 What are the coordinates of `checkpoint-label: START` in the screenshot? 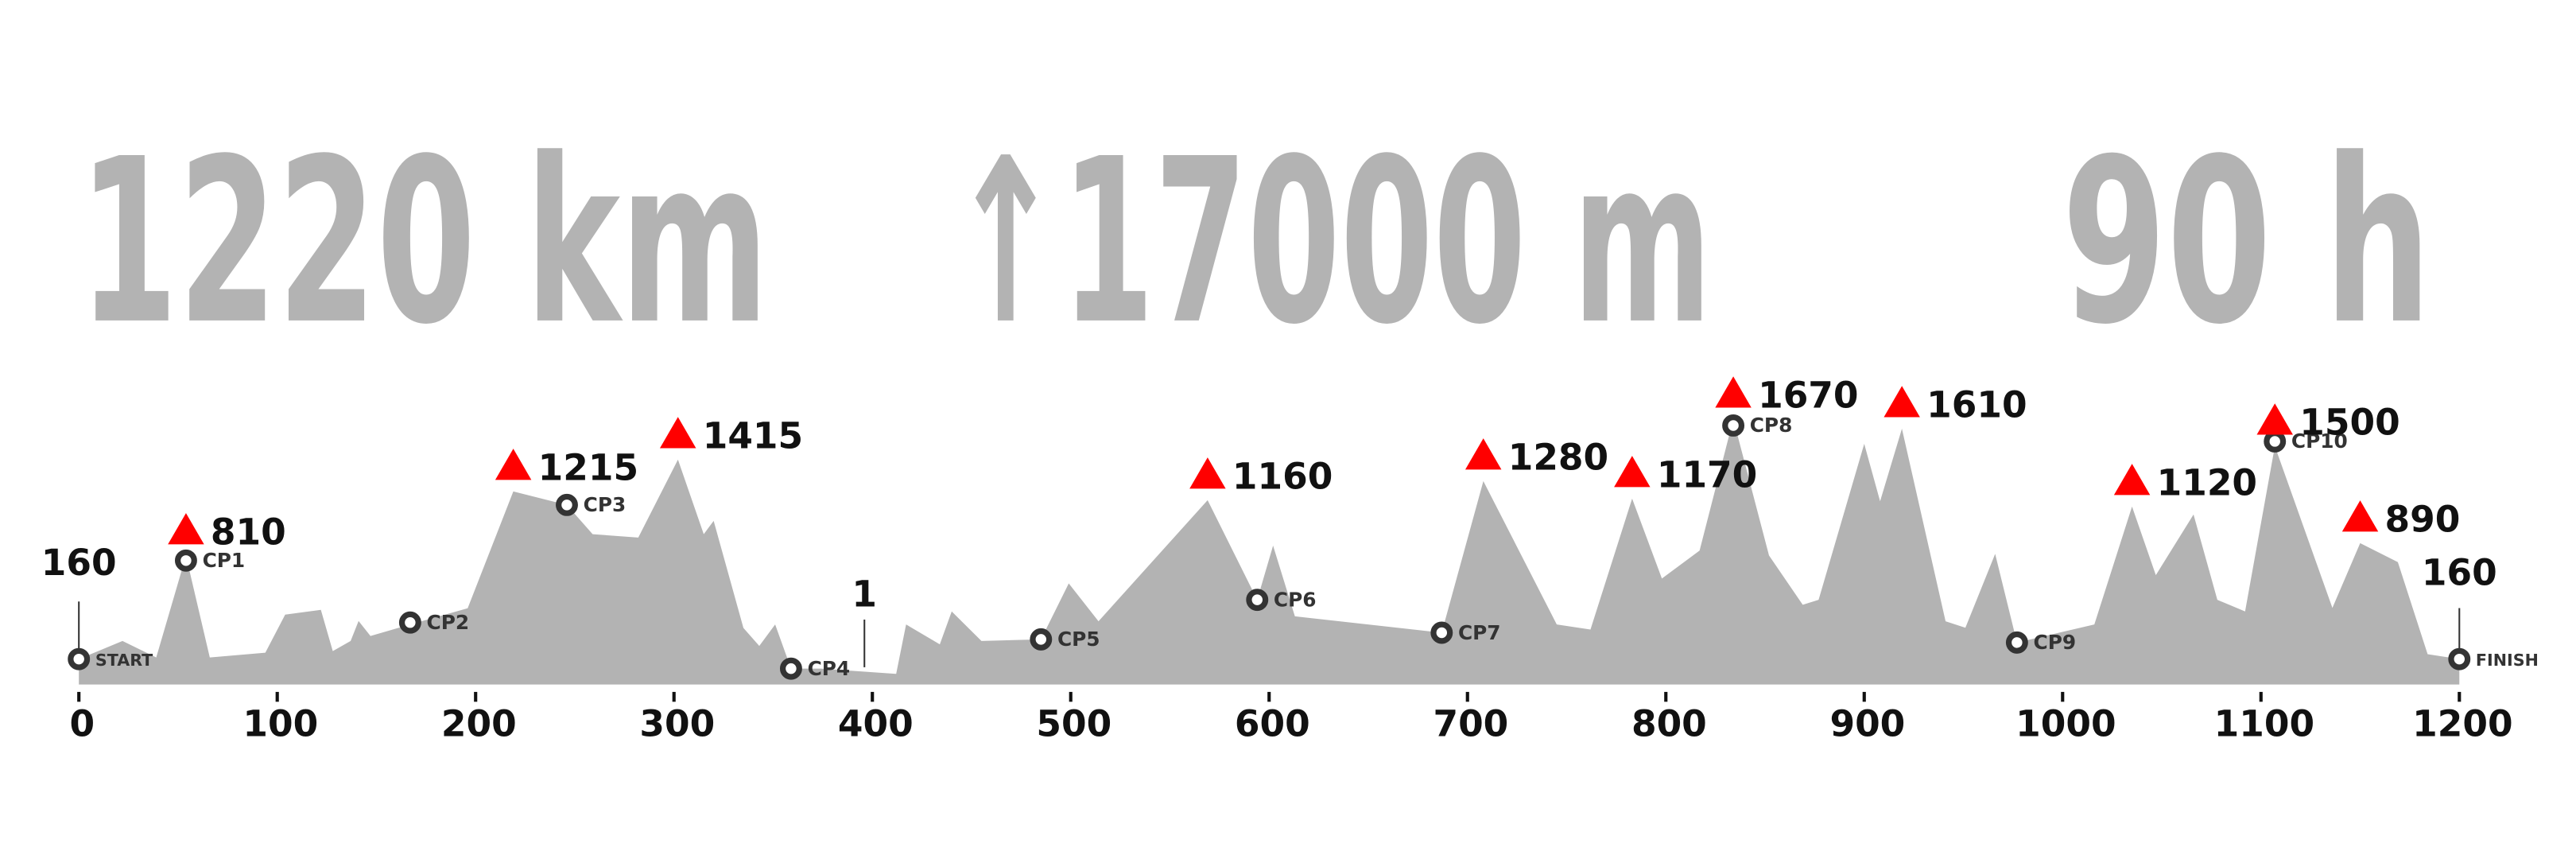 It's located at (124, 660).